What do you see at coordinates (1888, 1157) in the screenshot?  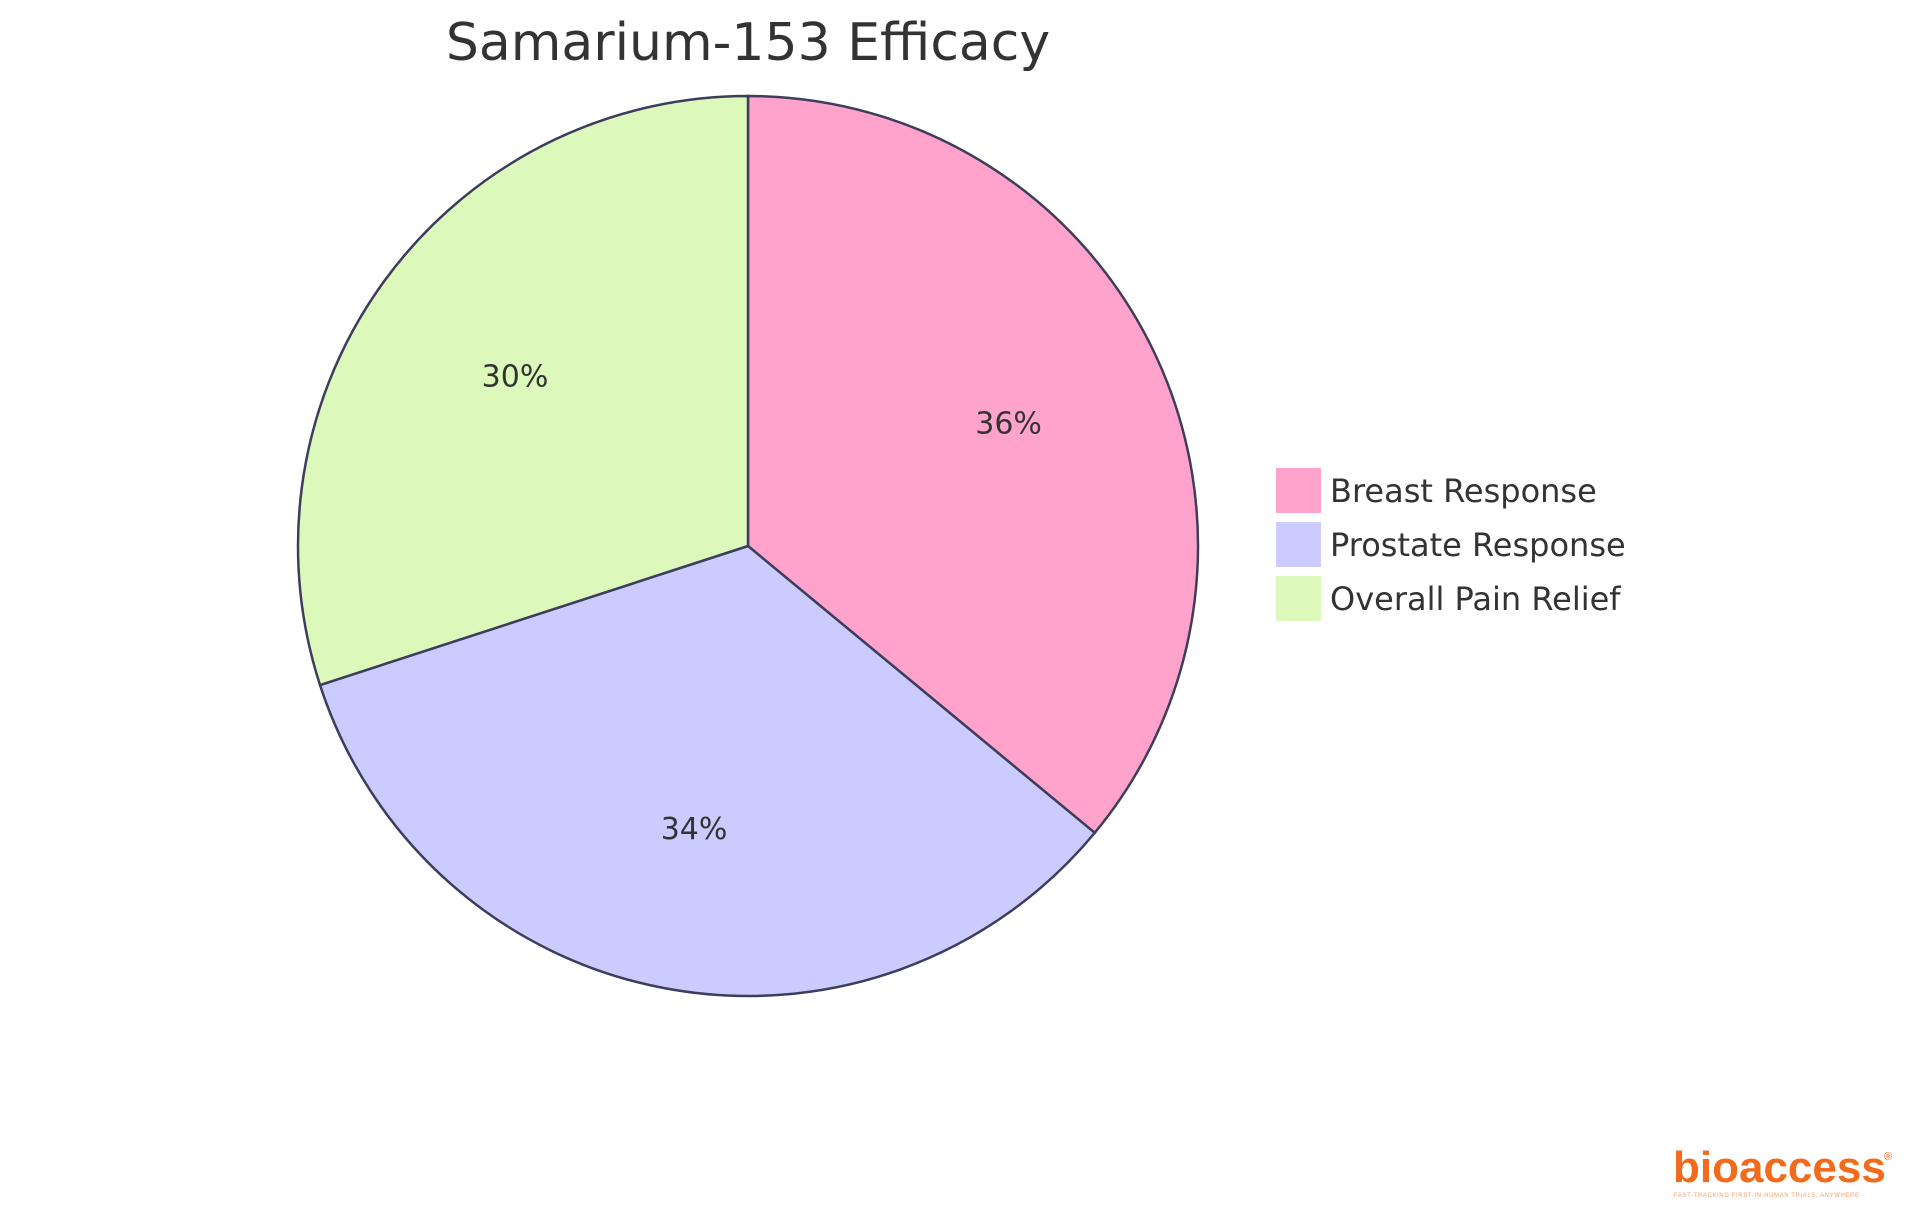 I see `logo-registered-mark: ®` at bounding box center [1888, 1157].